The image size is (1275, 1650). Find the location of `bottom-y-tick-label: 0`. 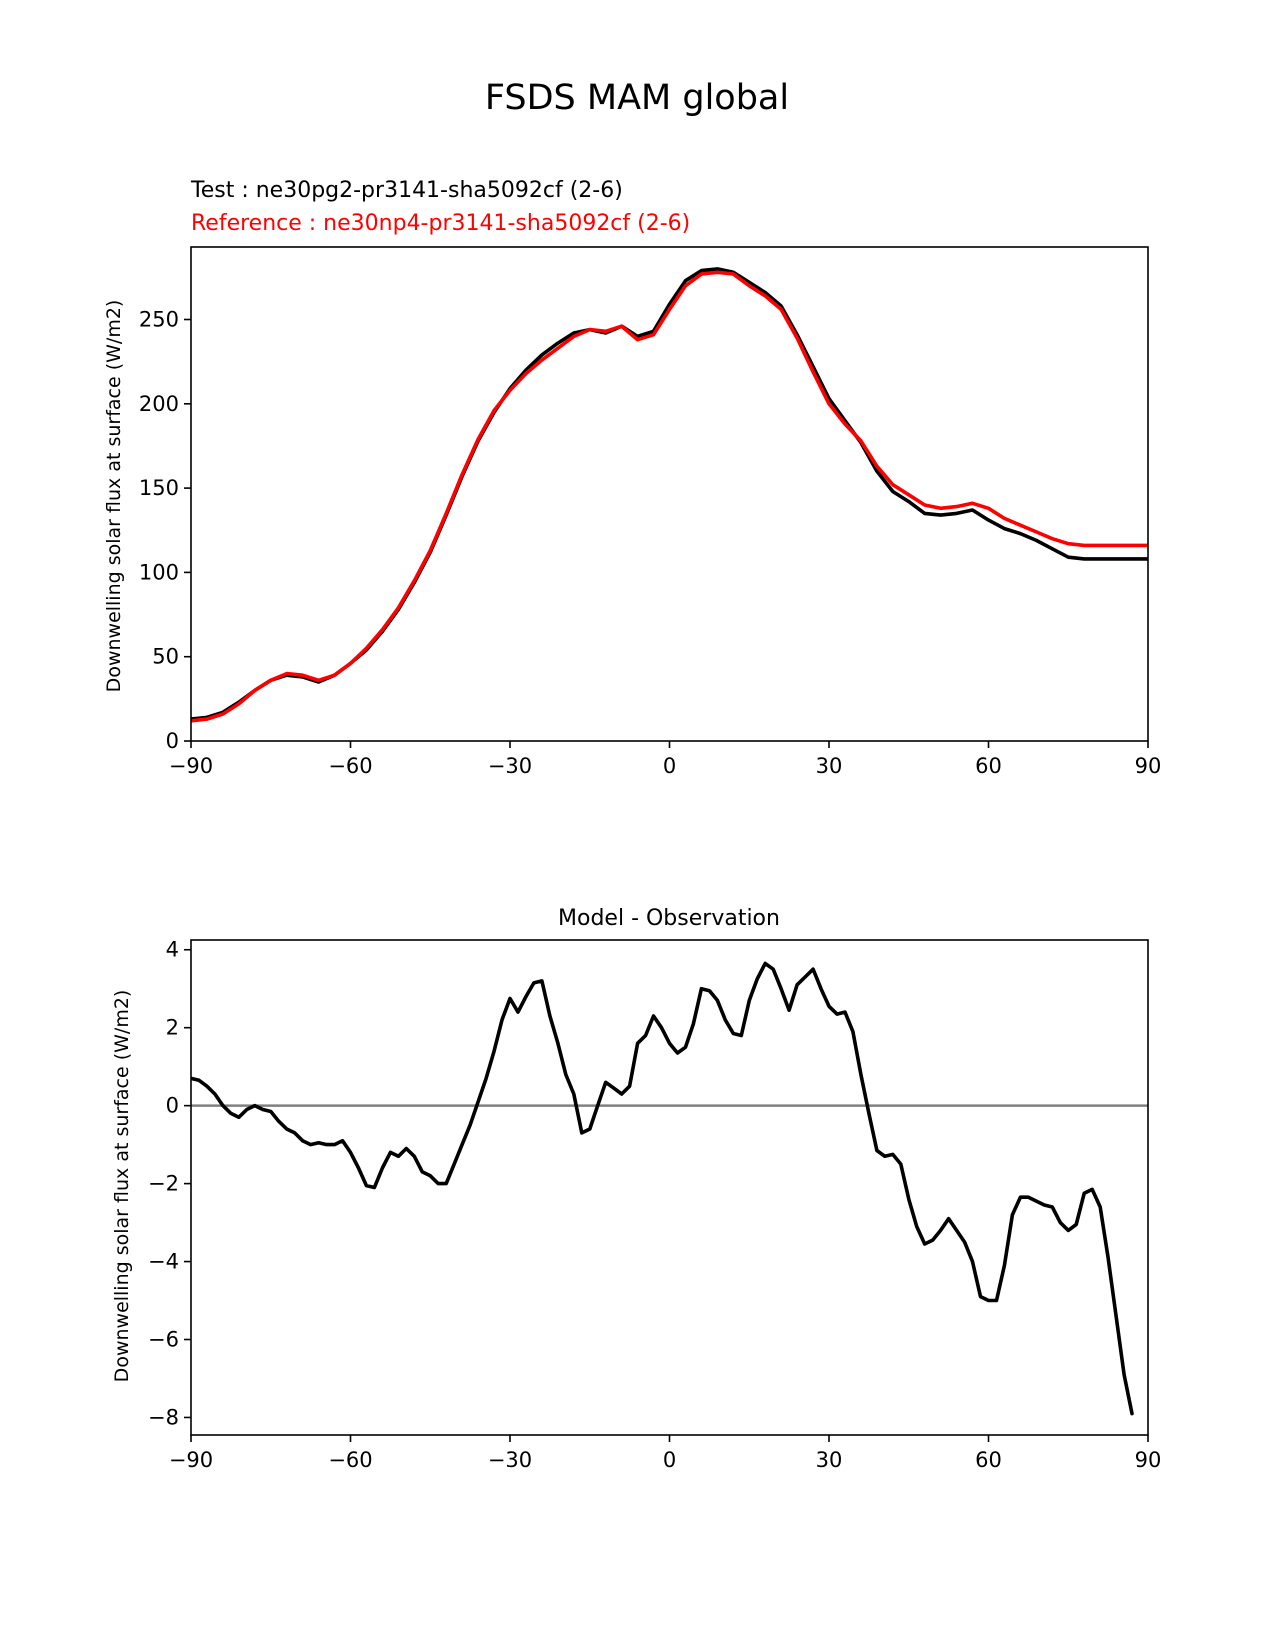

bottom-y-tick-label: 0 is located at coordinates (172, 1106).